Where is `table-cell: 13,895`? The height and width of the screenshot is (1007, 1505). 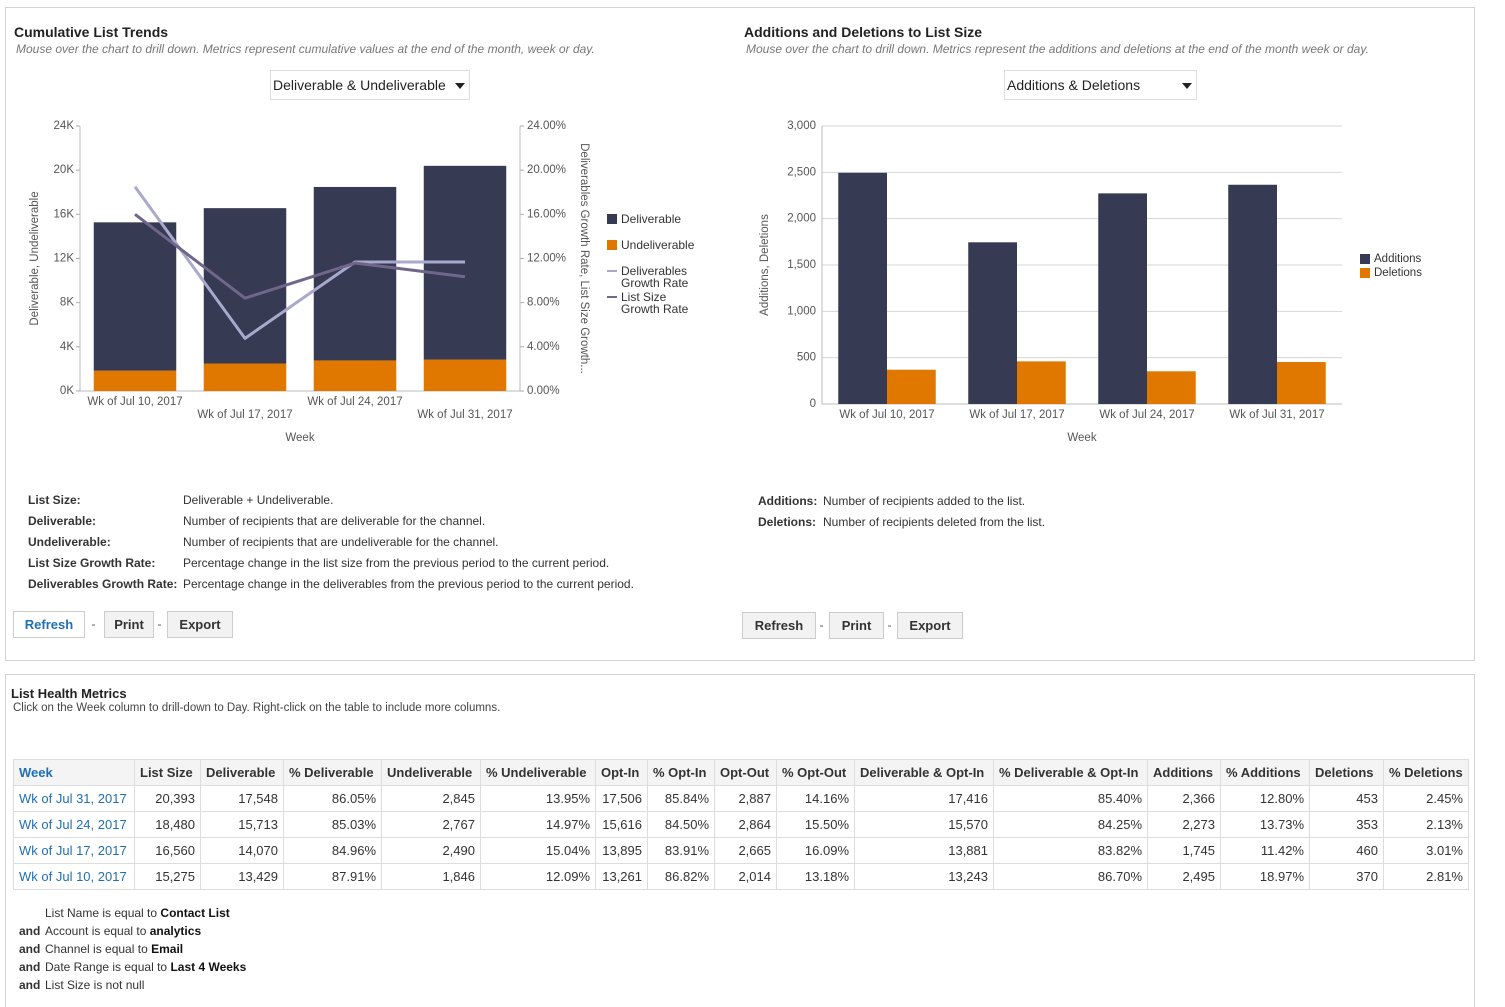
table-cell: 13,895 is located at coordinates (621, 850).